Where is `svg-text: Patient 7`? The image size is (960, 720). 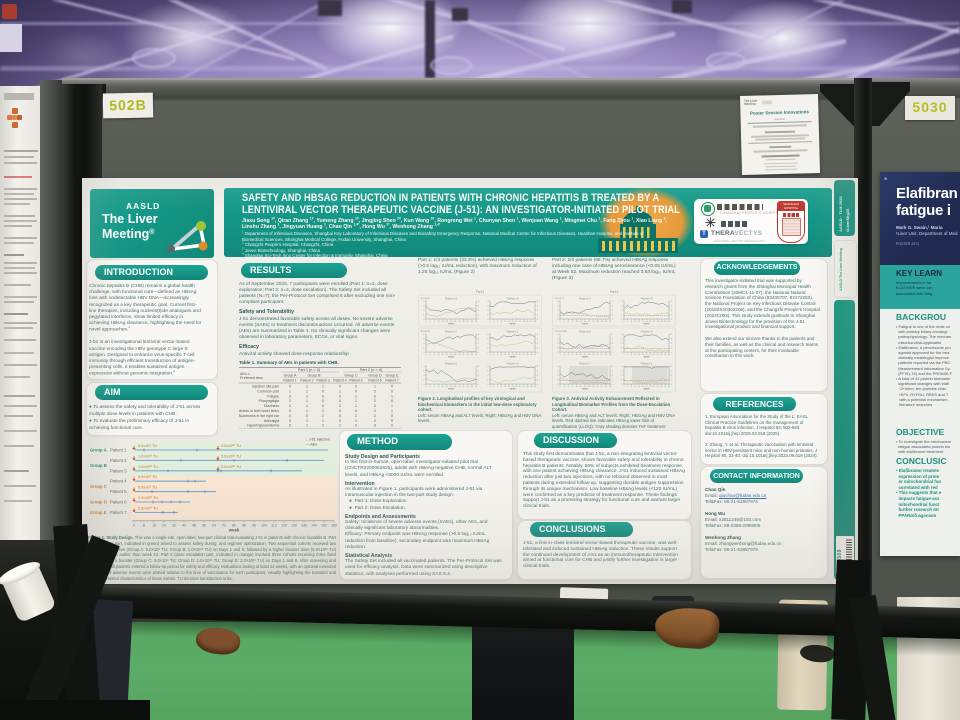 svg-text: Patient 7 is located at coordinates (451, 332).